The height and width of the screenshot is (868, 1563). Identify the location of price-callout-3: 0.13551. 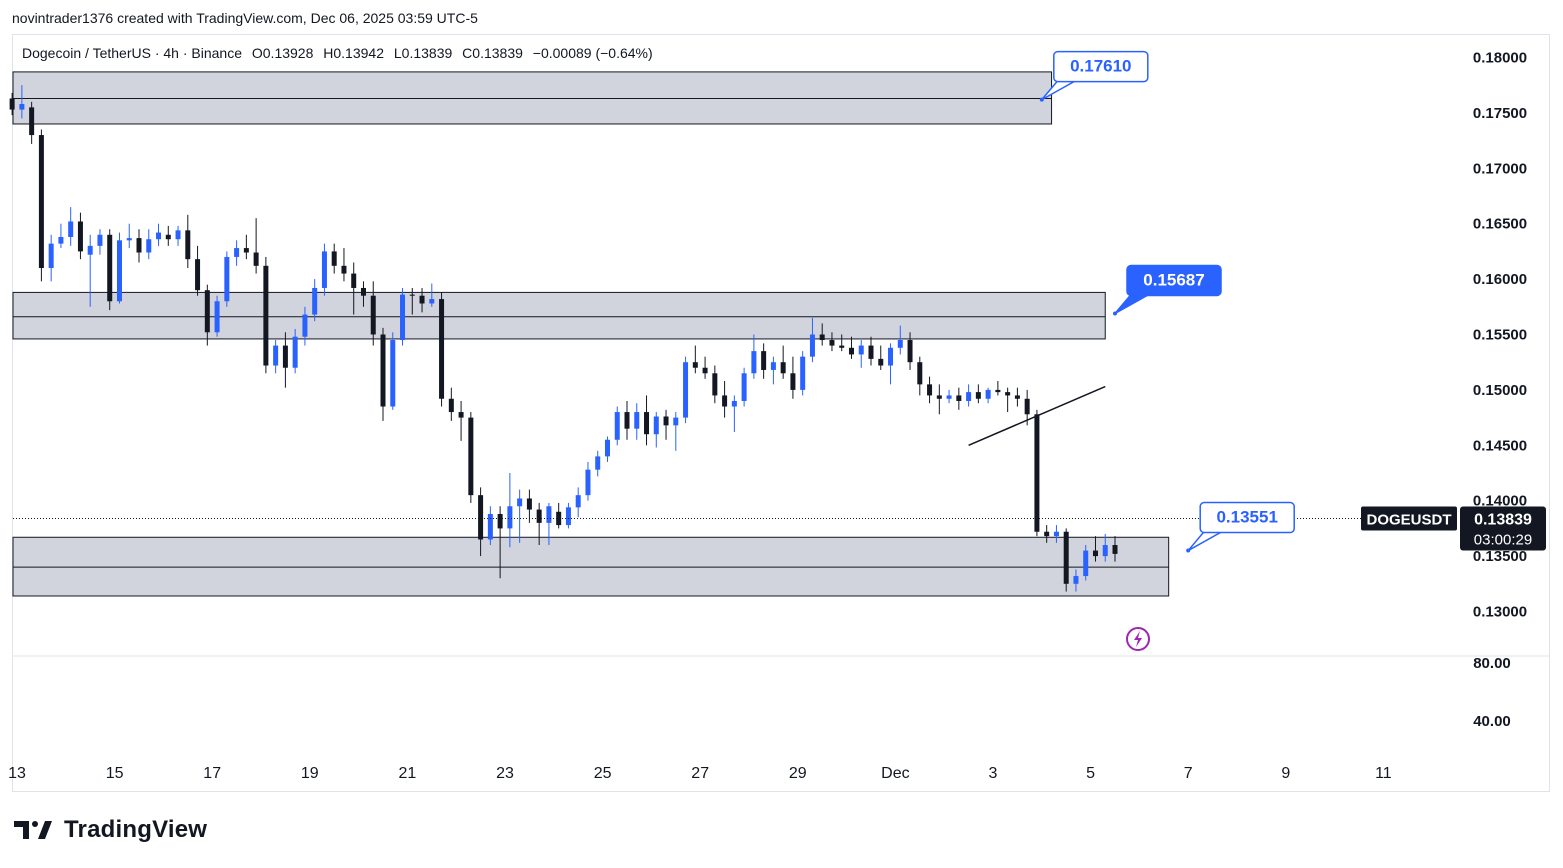
(1240, 527).